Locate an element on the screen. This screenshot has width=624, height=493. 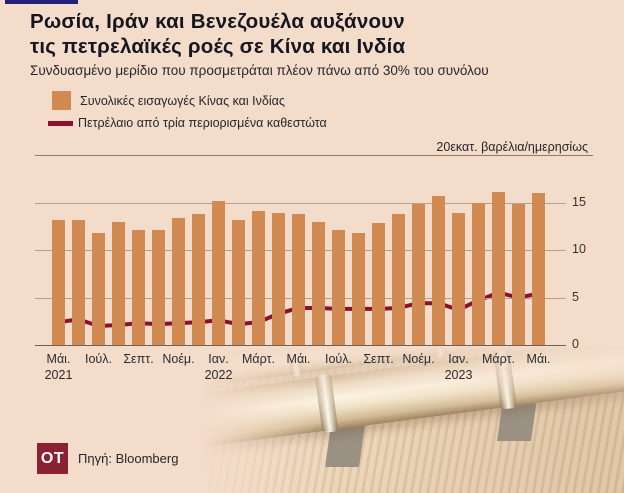
bar-series-swatch is located at coordinates (61, 100).